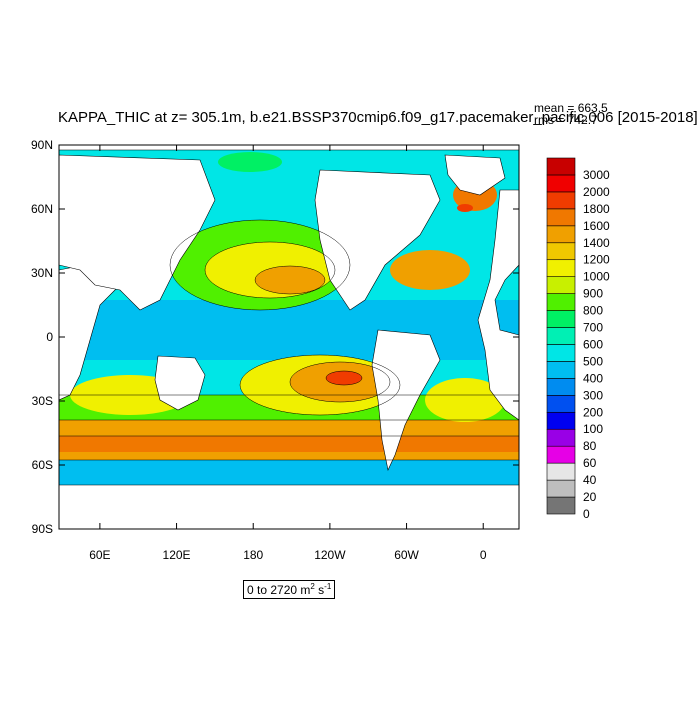  Describe the element at coordinates (42, 145) in the screenshot. I see `y-tick-label: 90N` at that location.